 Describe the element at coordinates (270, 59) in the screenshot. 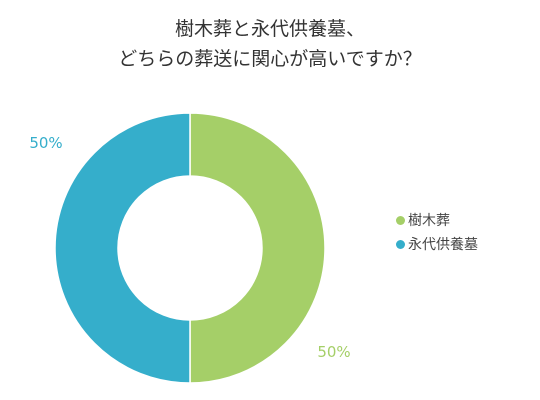

I see `chart-title-line-2: どちらの葬送に関心が高いですか？` at that location.